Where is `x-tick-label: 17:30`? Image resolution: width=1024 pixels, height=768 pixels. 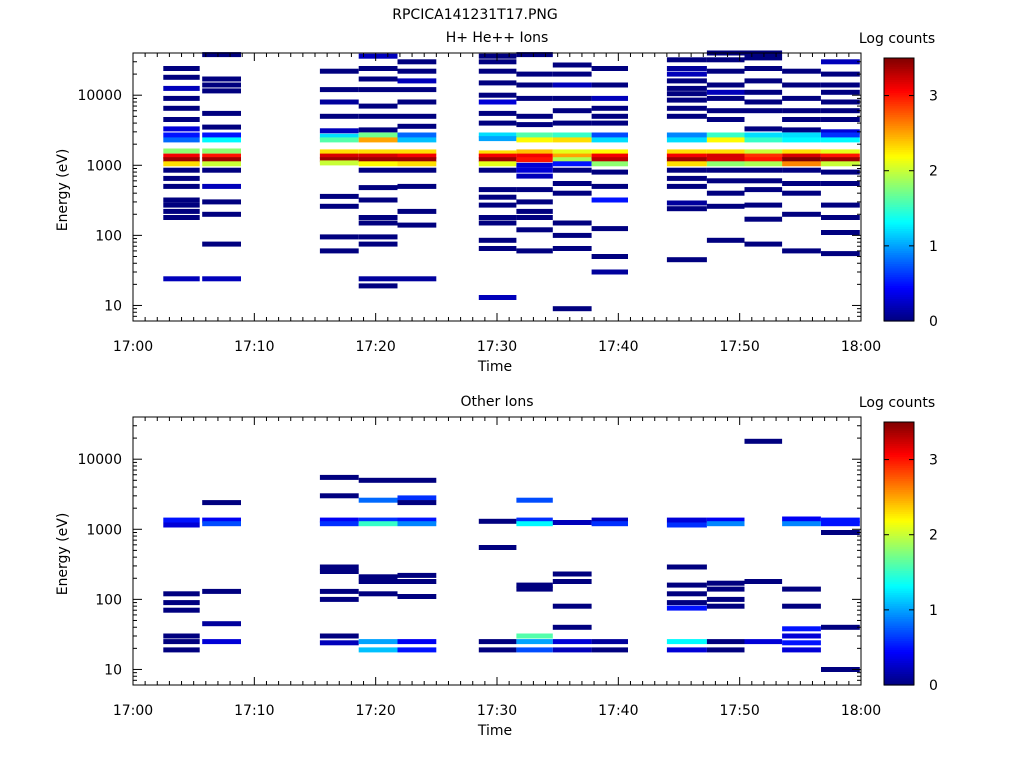 x-tick-label: 17:30 is located at coordinates (497, 711).